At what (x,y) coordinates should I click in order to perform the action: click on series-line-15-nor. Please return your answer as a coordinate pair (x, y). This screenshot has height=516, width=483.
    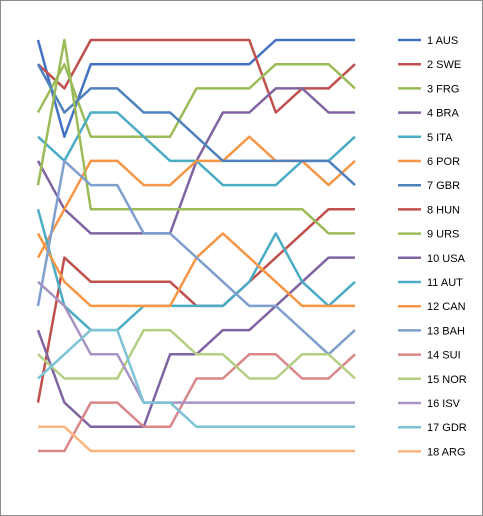
    Looking at the image, I should click on (196, 354).